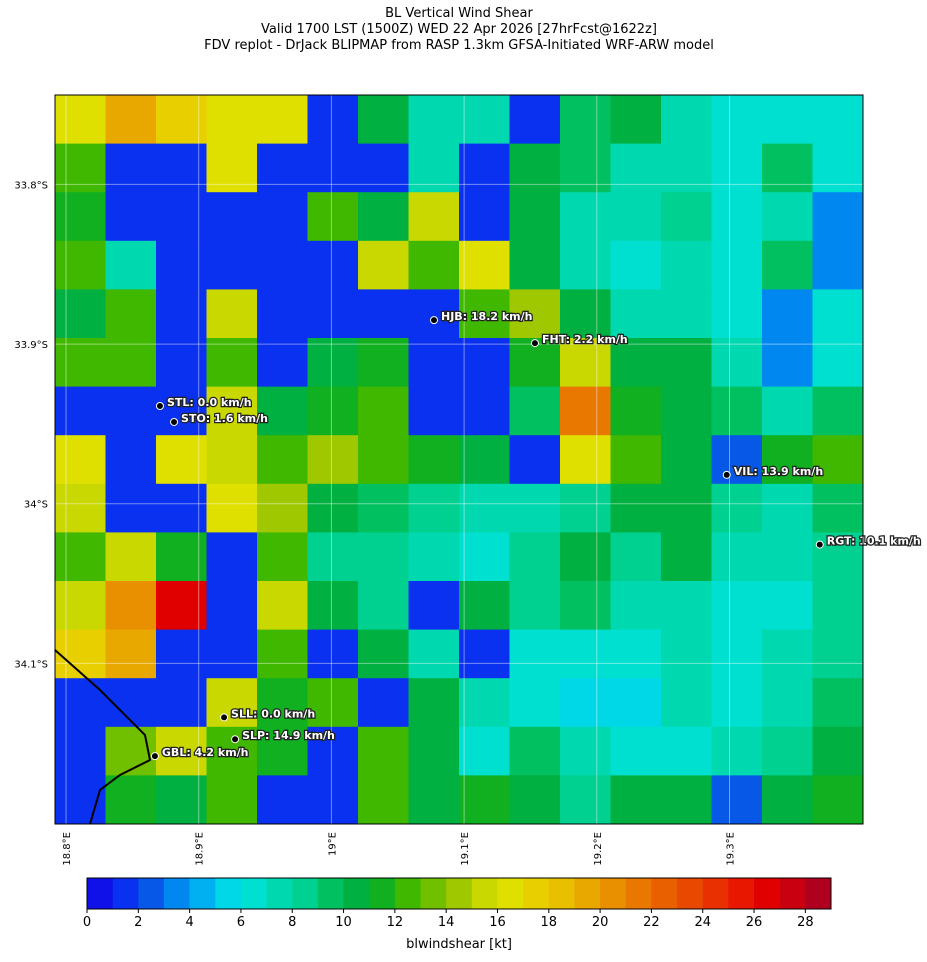 The image size is (927, 962). What do you see at coordinates (459, 944) in the screenshot?
I see `colorbar-label: blwindshear [kt]` at bounding box center [459, 944].